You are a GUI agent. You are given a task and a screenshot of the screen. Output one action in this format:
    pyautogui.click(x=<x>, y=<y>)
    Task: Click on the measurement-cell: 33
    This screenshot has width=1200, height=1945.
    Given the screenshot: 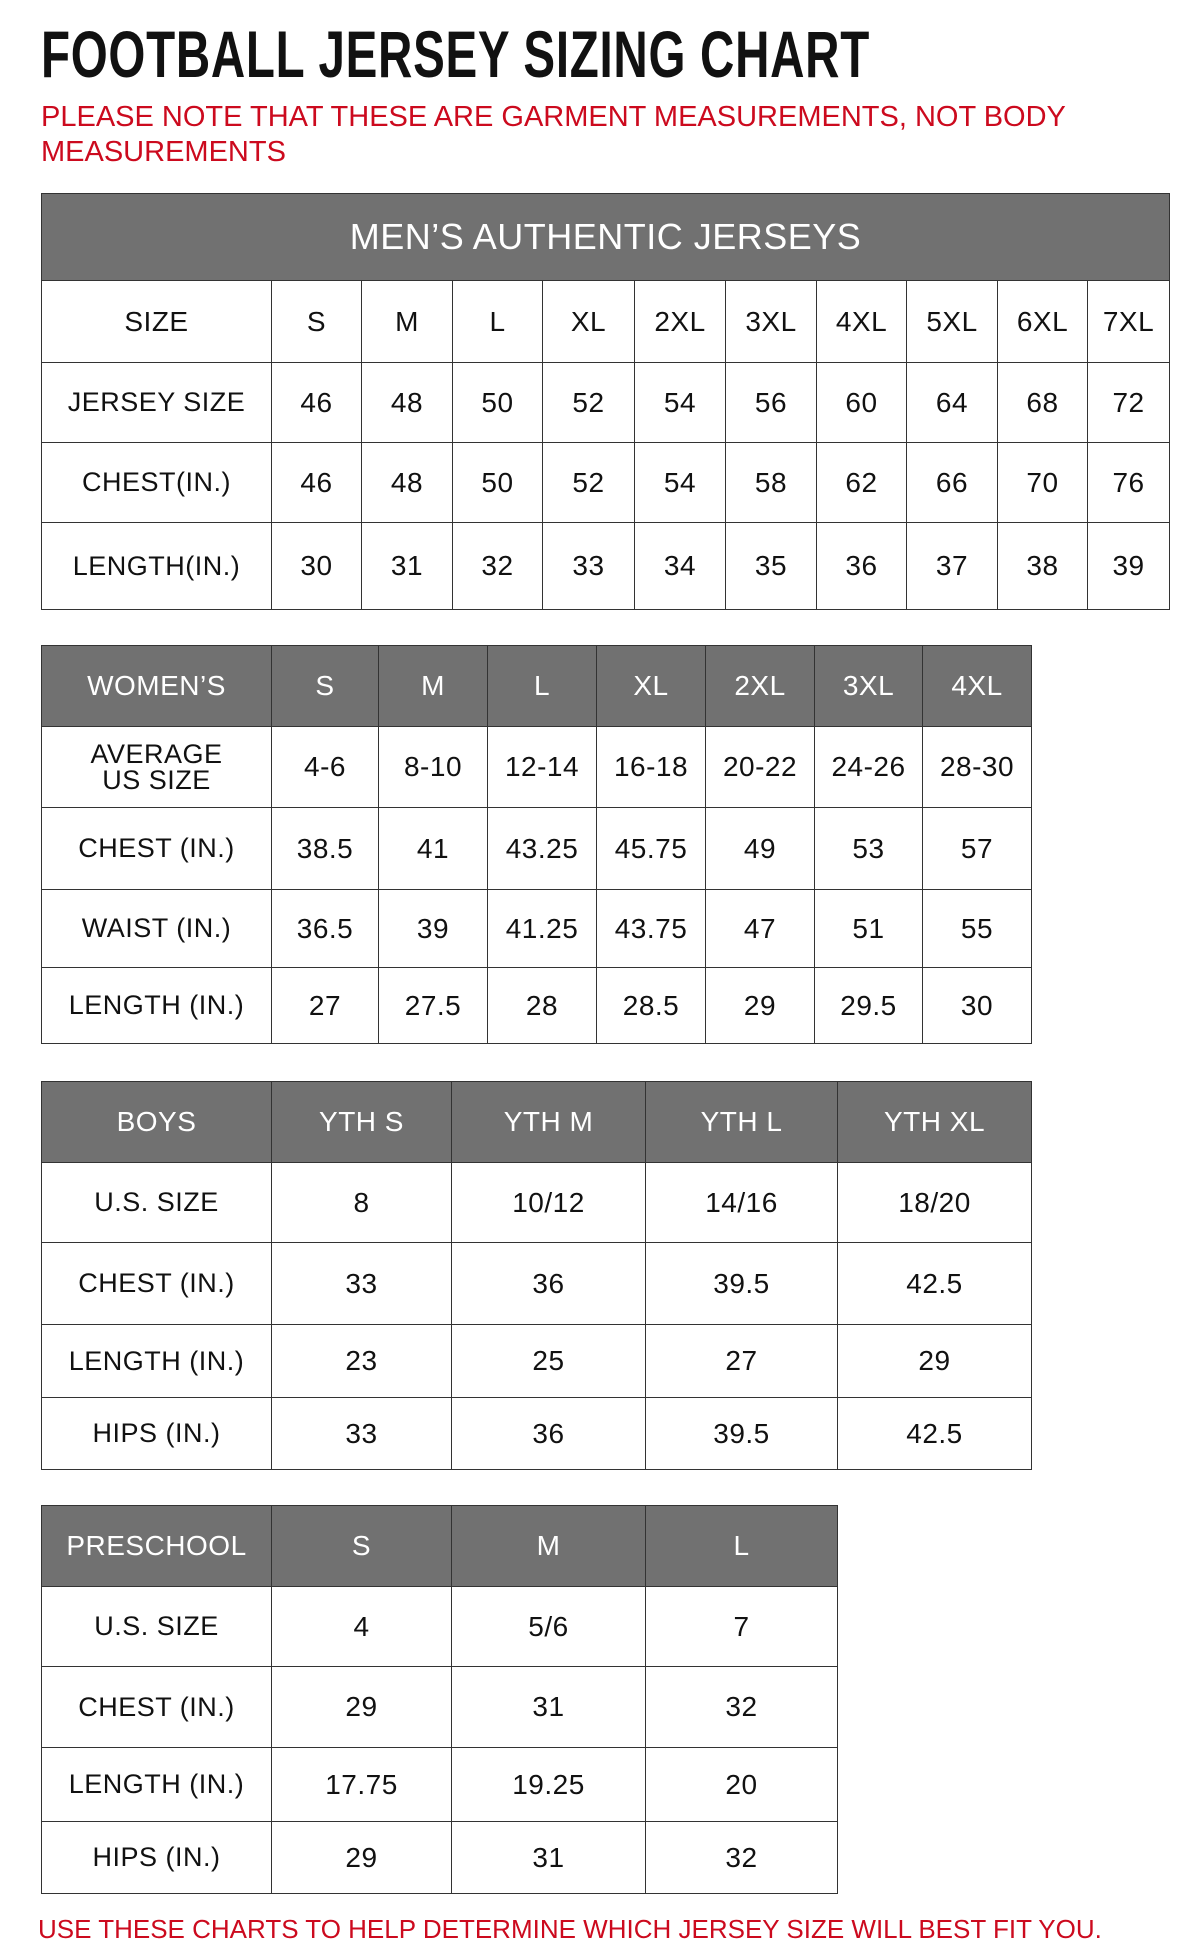 What is the action you would take?
    pyautogui.click(x=588, y=566)
    